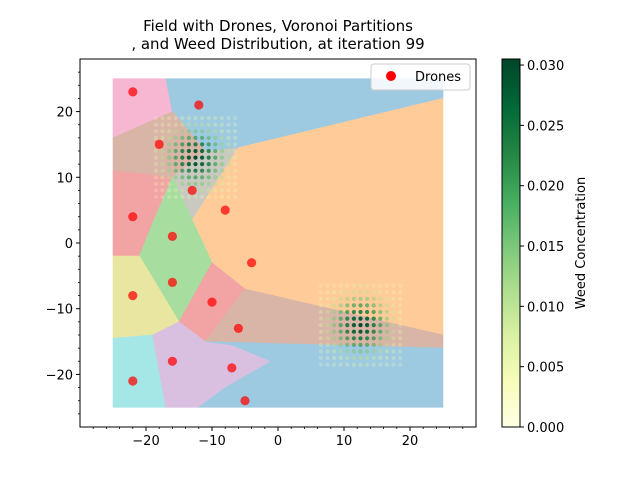  I want to click on x-axis: −20 −10 0 10 20, so click(278, 438).